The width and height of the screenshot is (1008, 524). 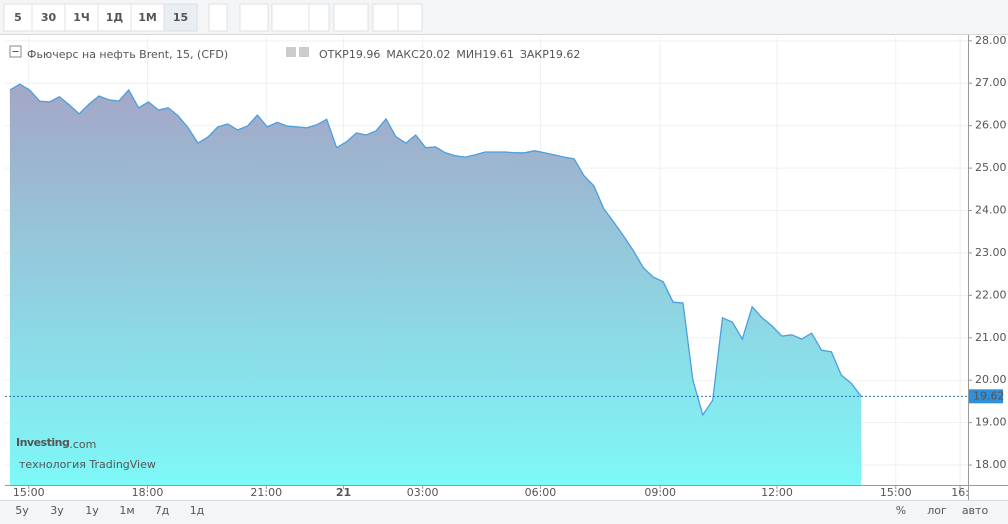 I want to click on x-tick-label: 18:00, so click(x=148, y=492).